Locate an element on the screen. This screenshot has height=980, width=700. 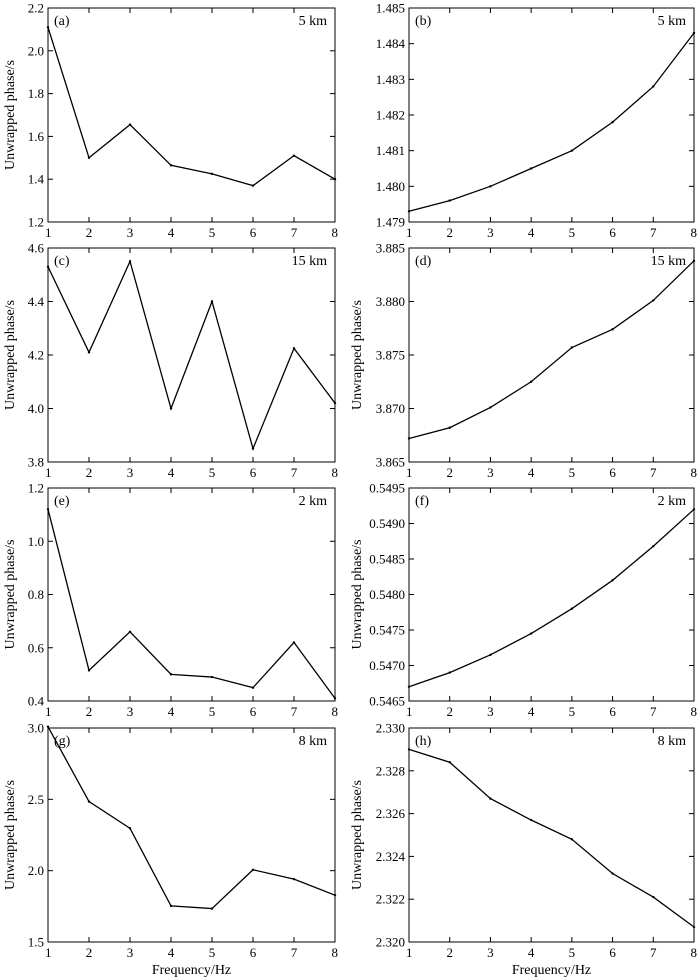
x-axis-label-h: Frequency/Hz is located at coordinates (551, 970).